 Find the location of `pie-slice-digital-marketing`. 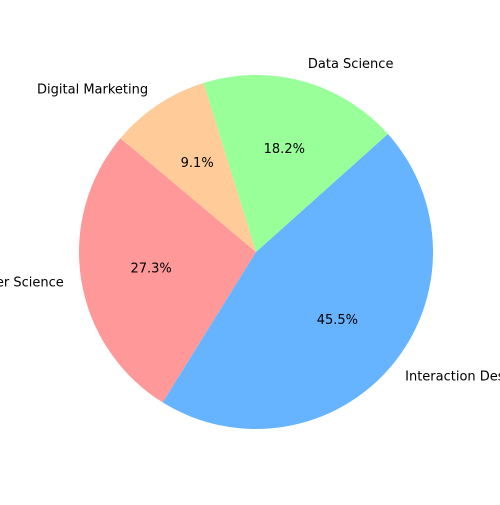

pie-slice-digital-marketing is located at coordinates (188, 167).